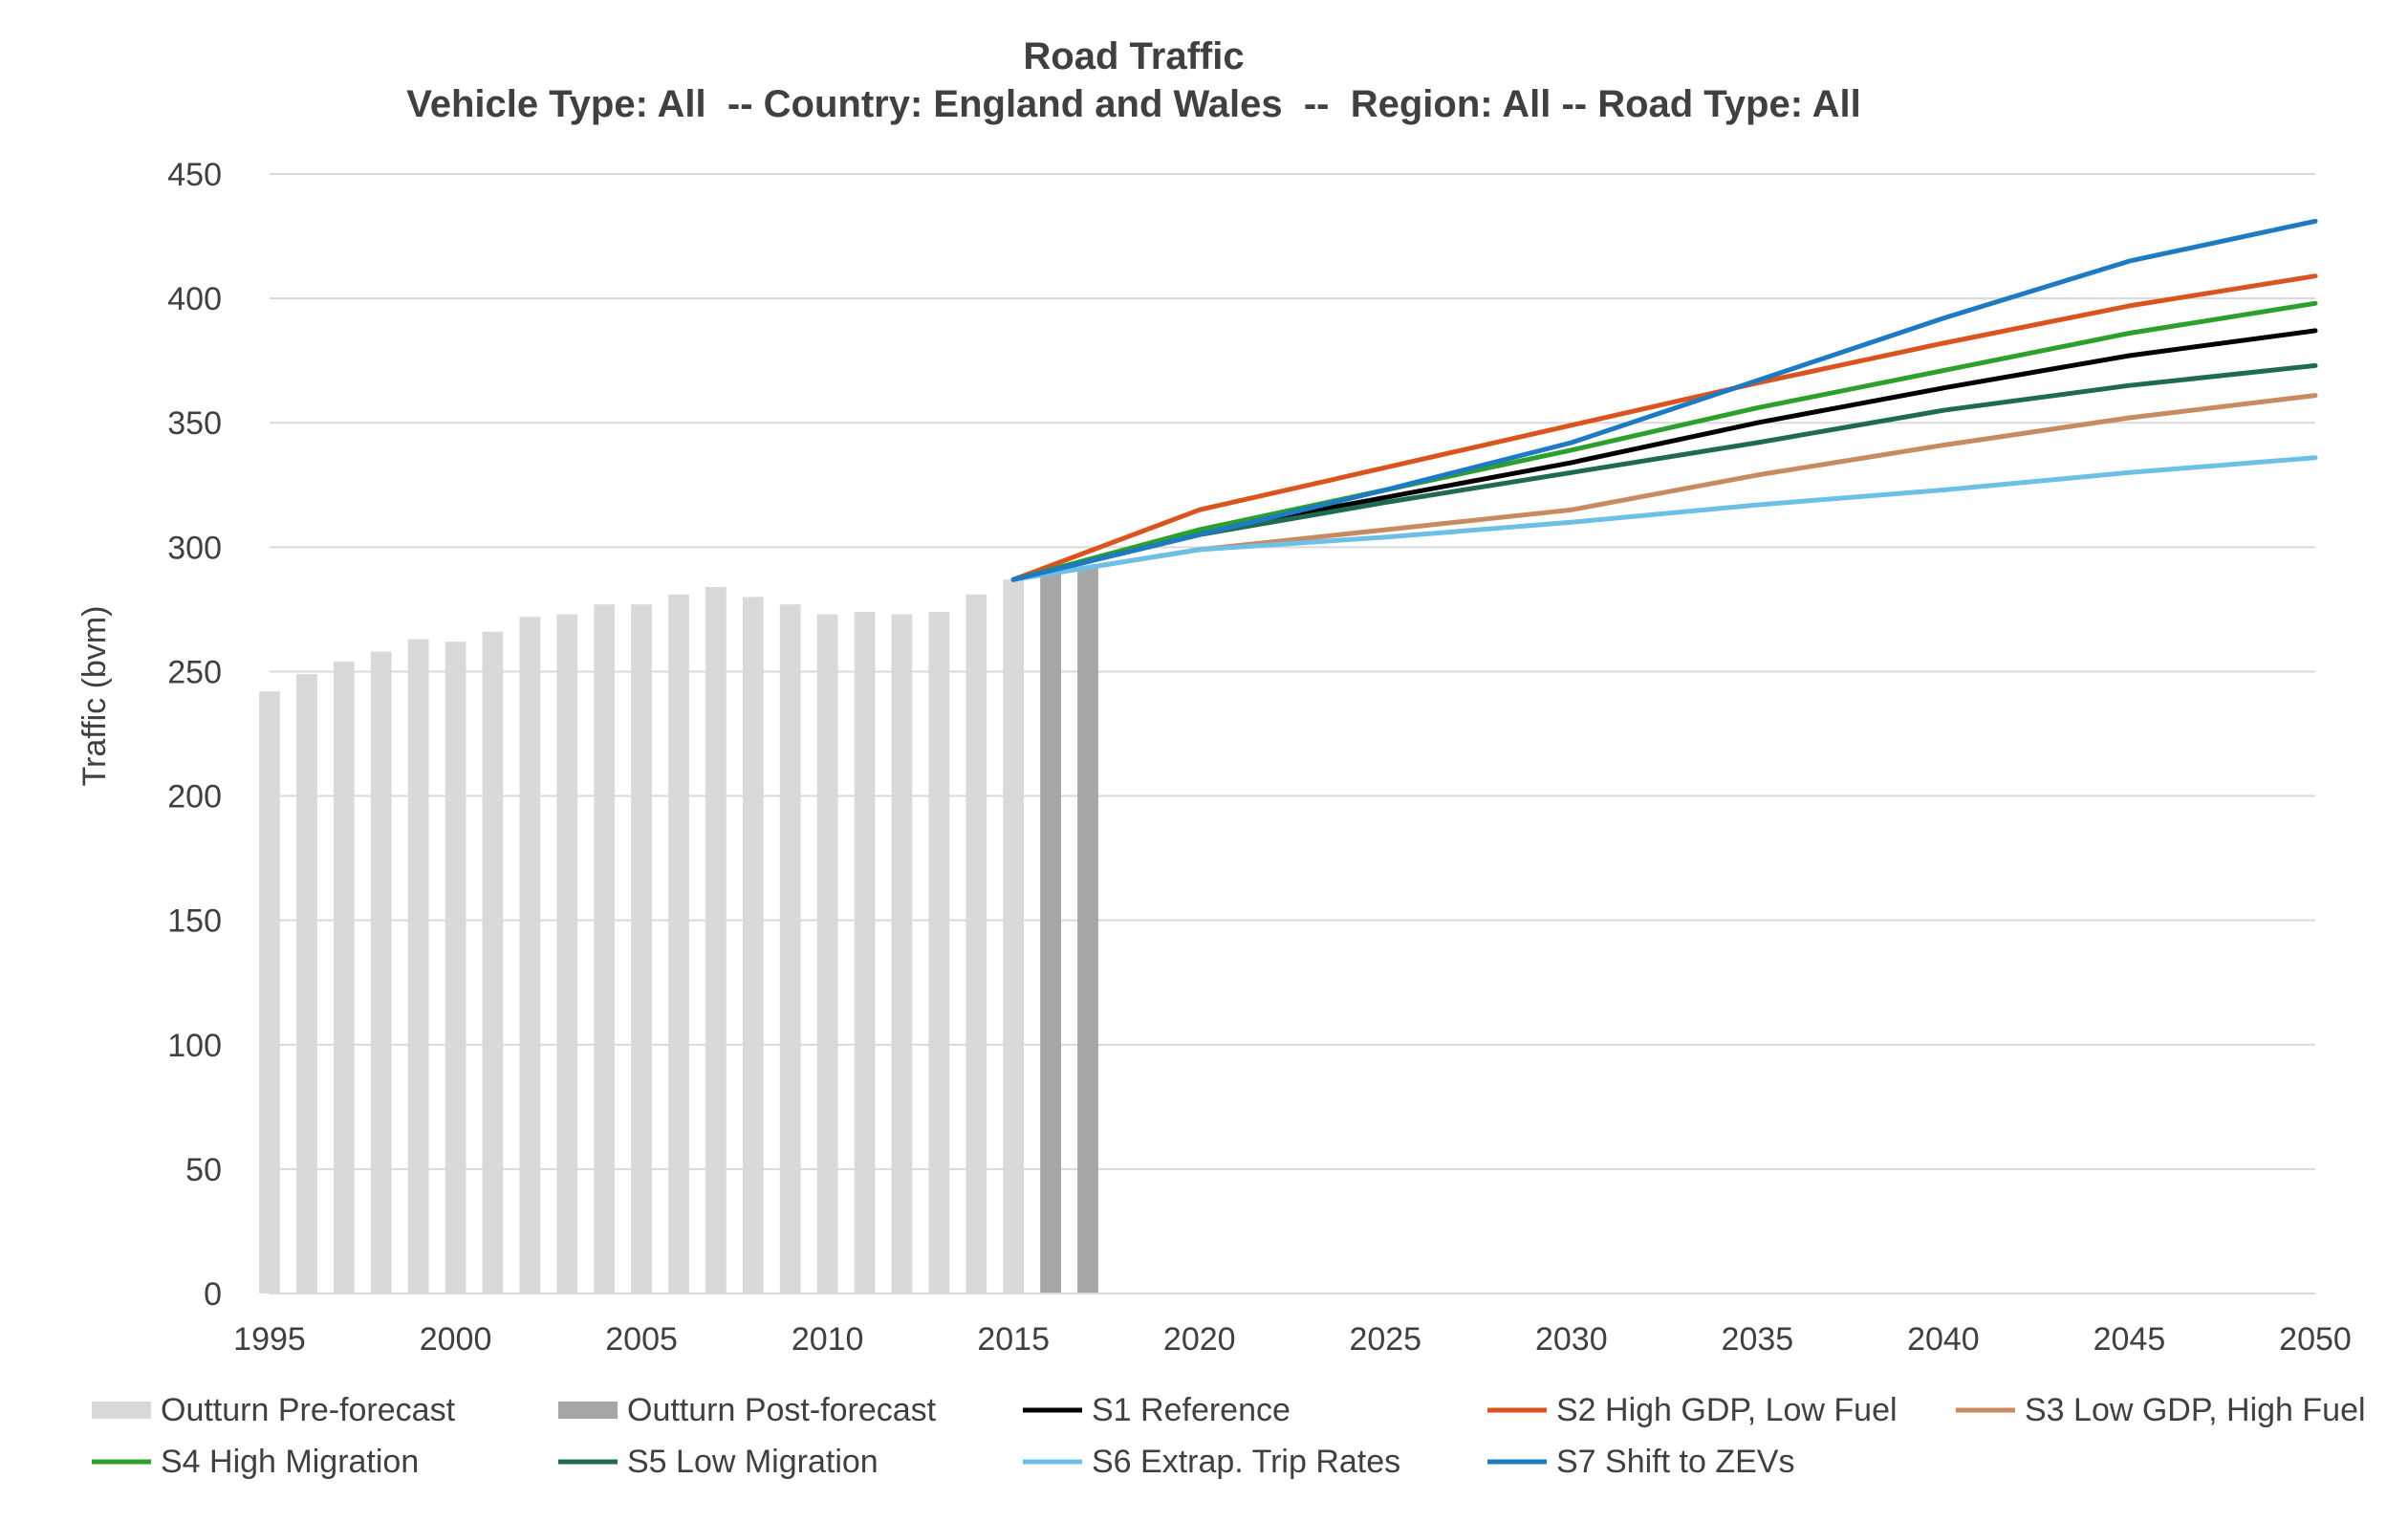 This screenshot has width=2408, height=1522. Describe the element at coordinates (753, 1462) in the screenshot. I see `legend-label: S5 Low Migration` at that location.